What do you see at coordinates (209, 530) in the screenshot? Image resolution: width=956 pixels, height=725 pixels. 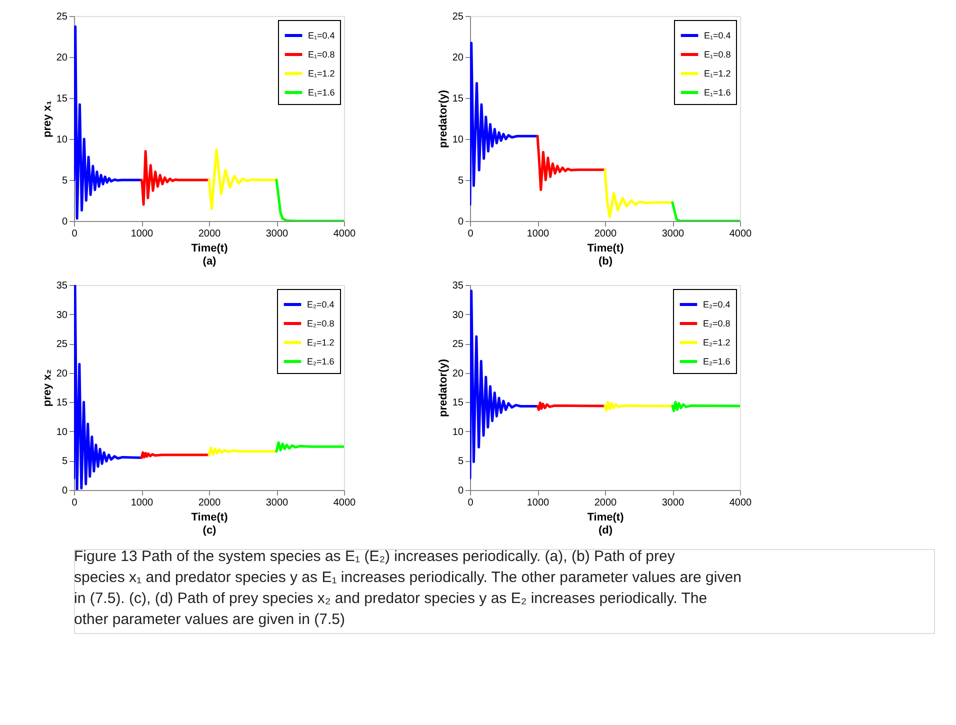 I see `text: (c)` at bounding box center [209, 530].